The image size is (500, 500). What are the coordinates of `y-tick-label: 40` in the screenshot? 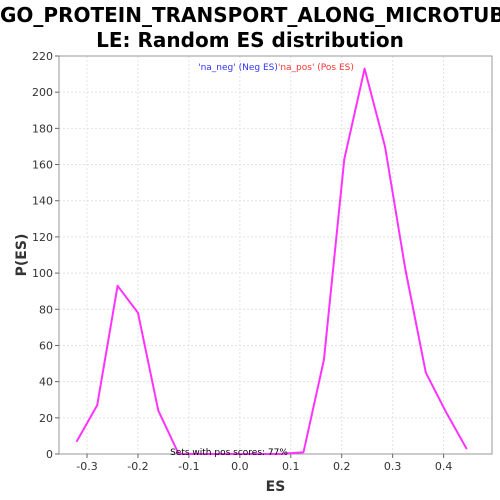 It's located at (46, 382).